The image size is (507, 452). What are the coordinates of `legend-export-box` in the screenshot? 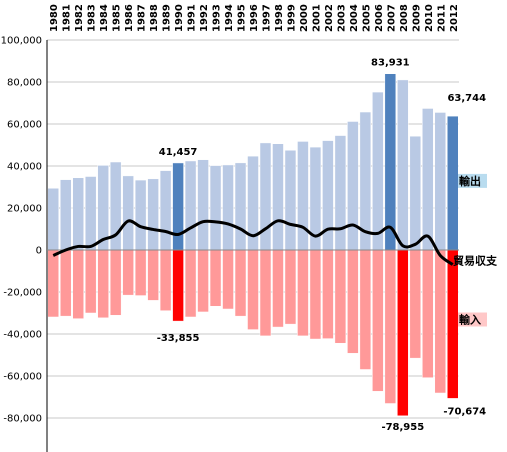 It's located at (472, 180).